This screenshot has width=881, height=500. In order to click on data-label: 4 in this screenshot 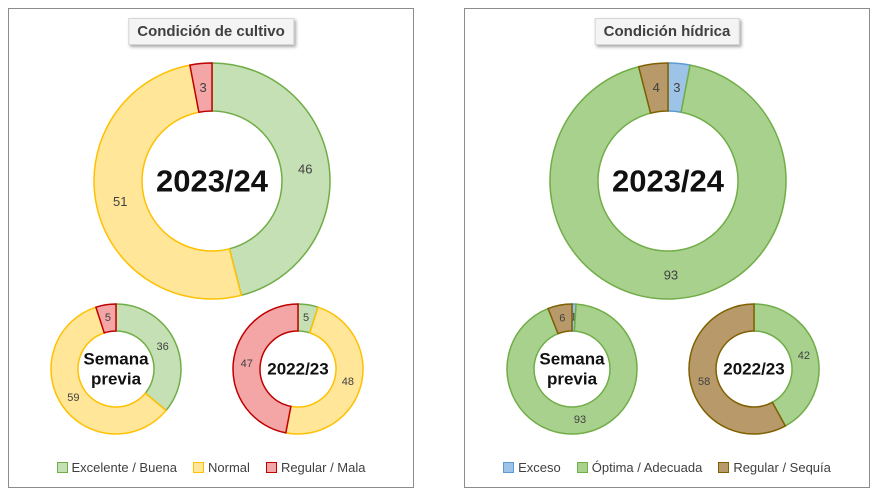, I will do `click(656, 87)`.